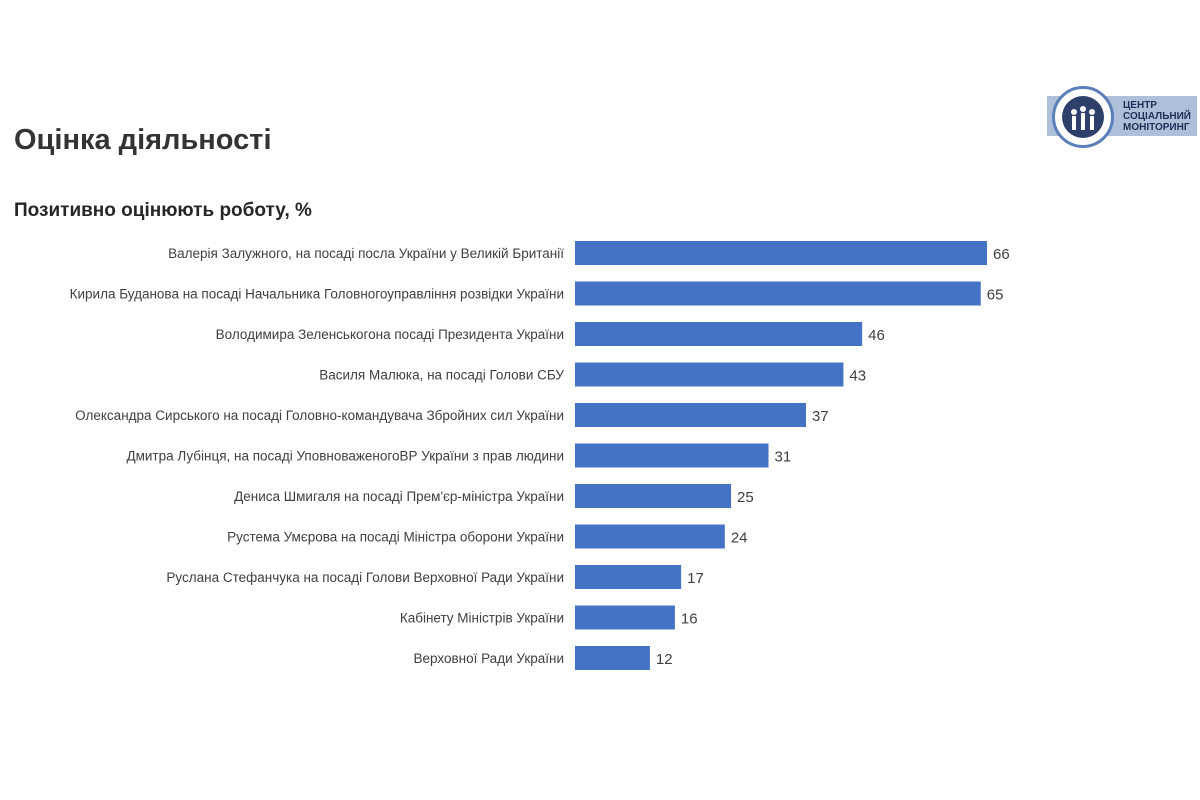 This screenshot has width=1200, height=800. Describe the element at coordinates (163, 210) in the screenshot. I see `chart-title: Позитивно оцінюють роботу, %` at that location.